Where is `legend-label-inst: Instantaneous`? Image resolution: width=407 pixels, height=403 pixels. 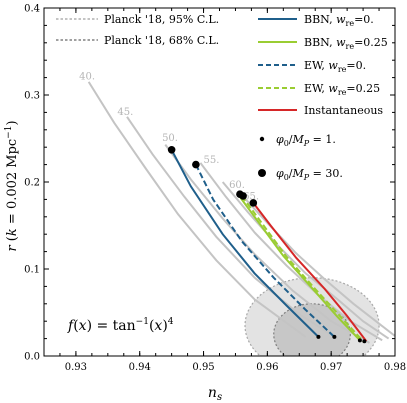
legend-label-inst: Instantaneous is located at coordinates (343, 110).